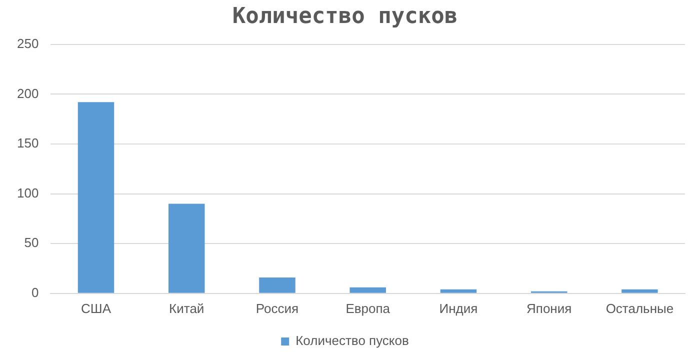  Describe the element at coordinates (352, 340) in the screenshot. I see `legend-label: Количество пусков` at that location.